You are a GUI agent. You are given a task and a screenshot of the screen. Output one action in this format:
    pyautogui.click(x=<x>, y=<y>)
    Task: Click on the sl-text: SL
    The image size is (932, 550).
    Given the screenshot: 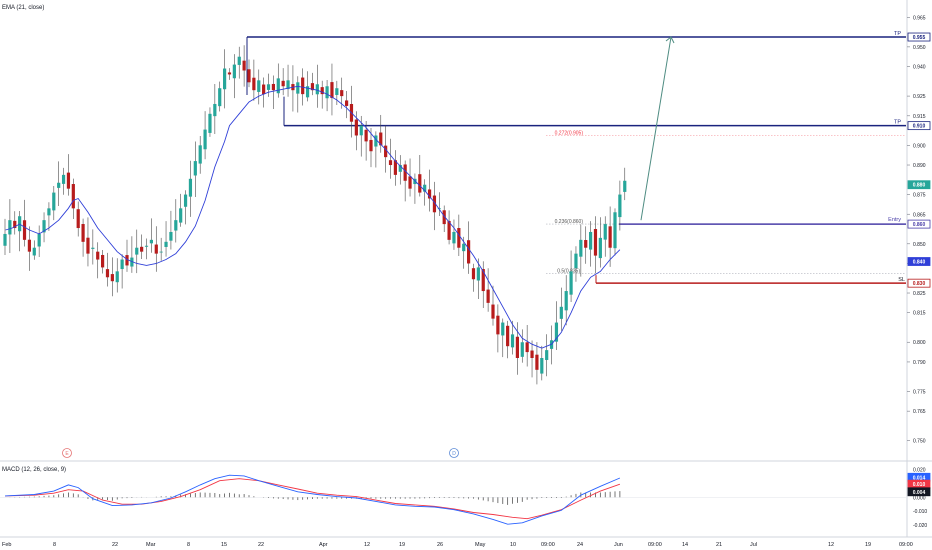 What is the action you would take?
    pyautogui.click(x=901, y=280)
    